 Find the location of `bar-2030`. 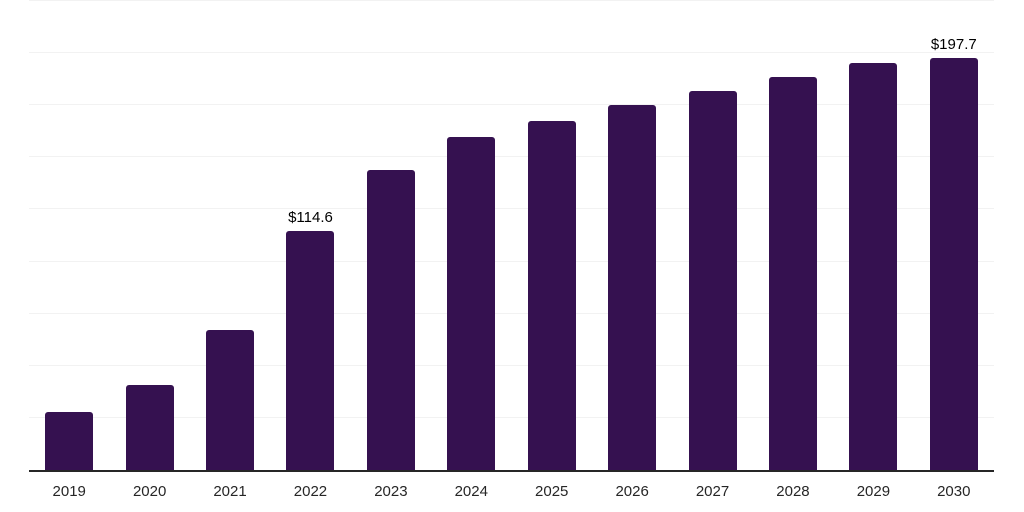

bar-2030 is located at coordinates (953, 263).